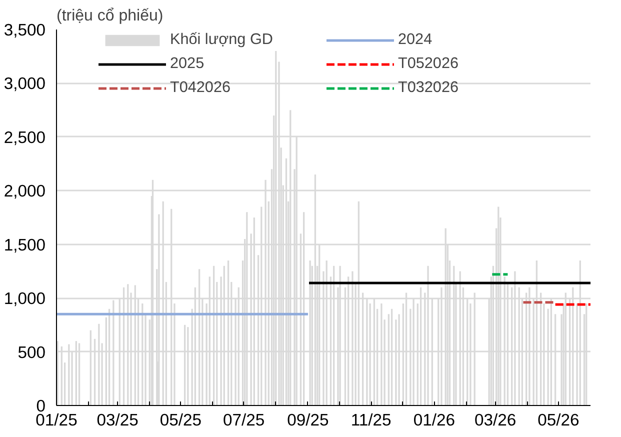 This screenshot has height=437, width=621. I want to click on y-tick-label: 2,500, so click(25, 137).